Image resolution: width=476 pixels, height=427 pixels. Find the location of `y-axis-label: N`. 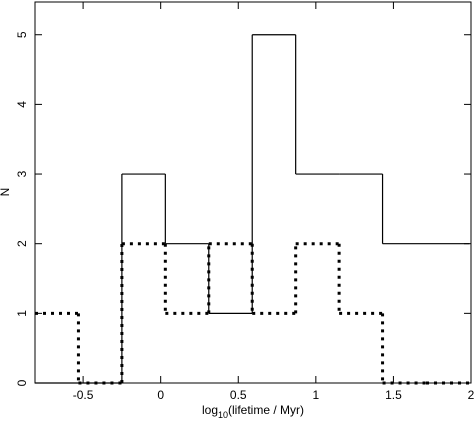

y-axis-label: N is located at coordinates (6, 192).